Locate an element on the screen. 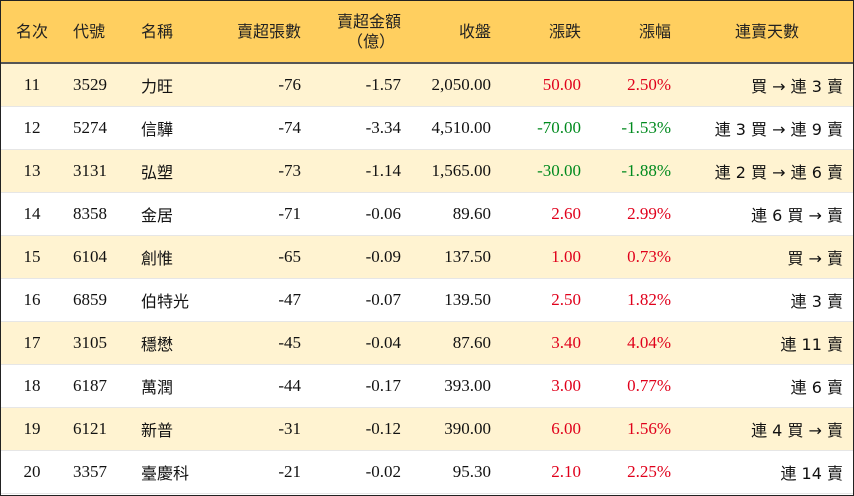 This screenshot has width=854, height=496. name-cell: 穩懋 is located at coordinates (157, 344).